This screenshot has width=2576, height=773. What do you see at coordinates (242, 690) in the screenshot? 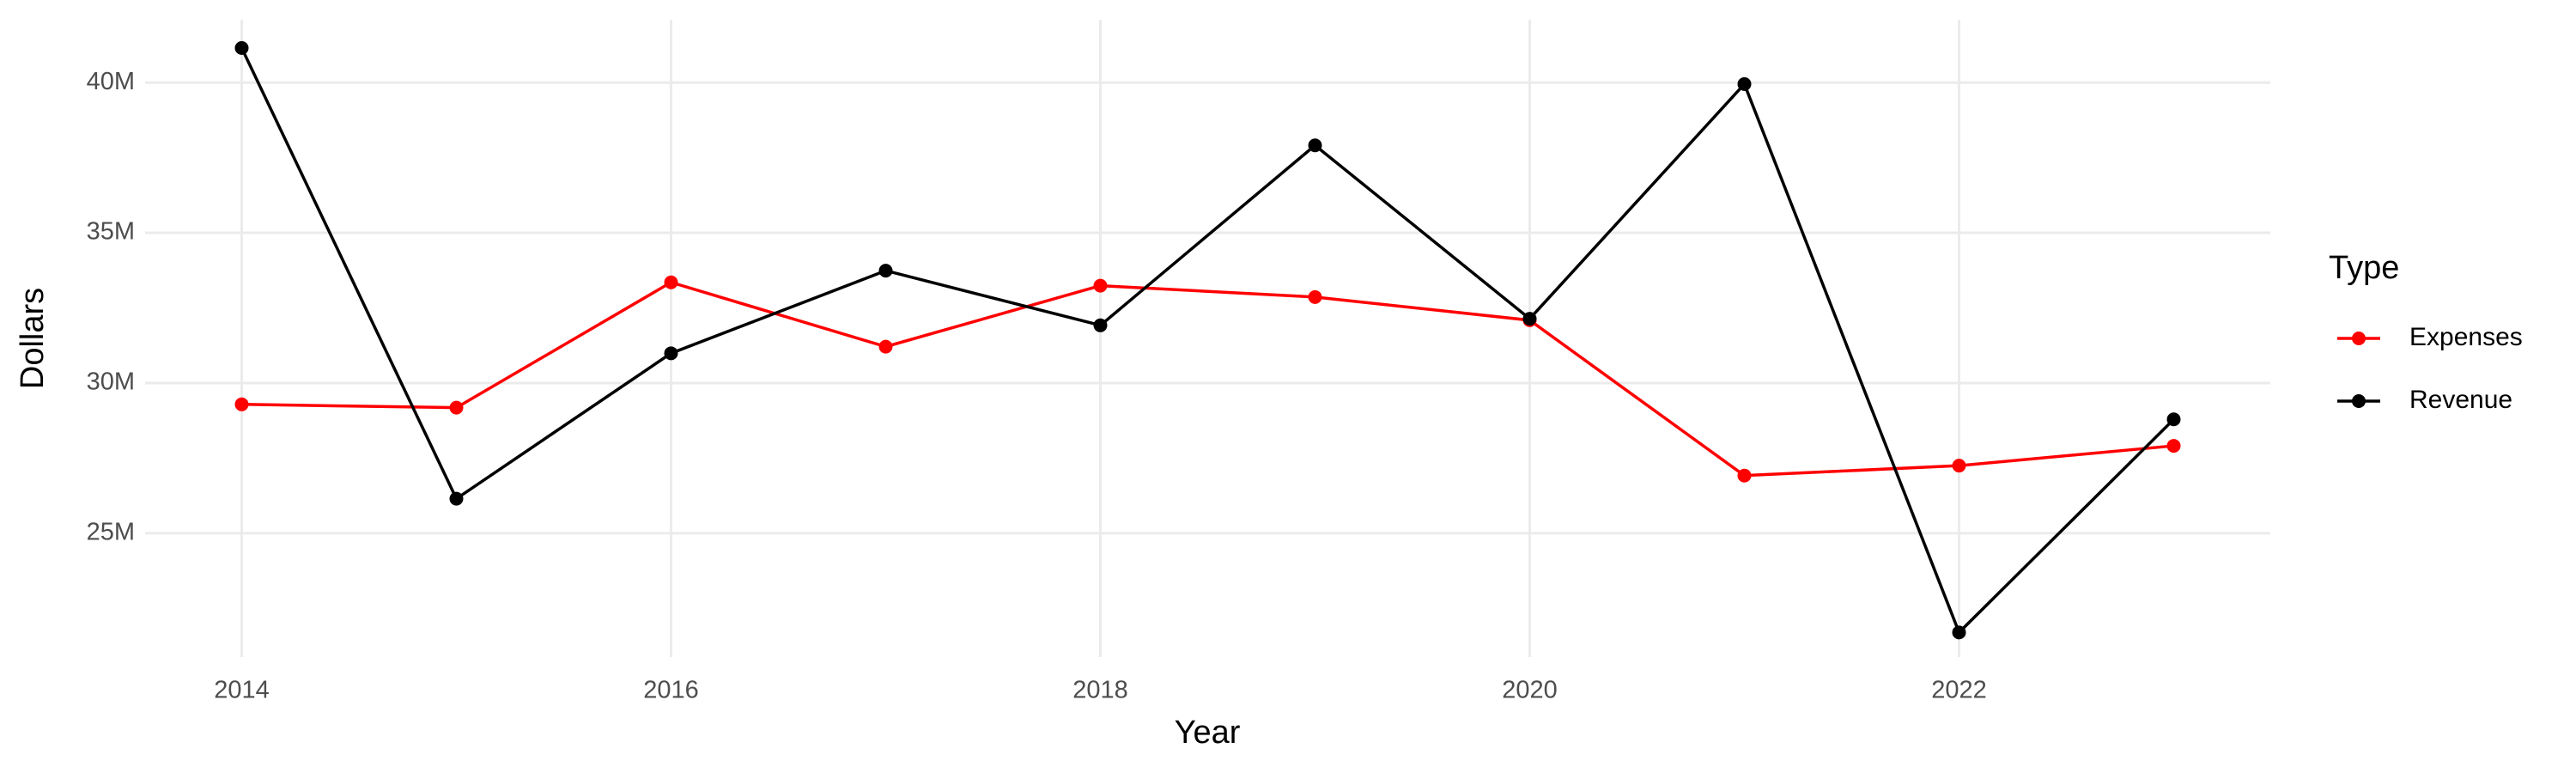
I see `x-tick-label: 2014` at bounding box center [242, 690].